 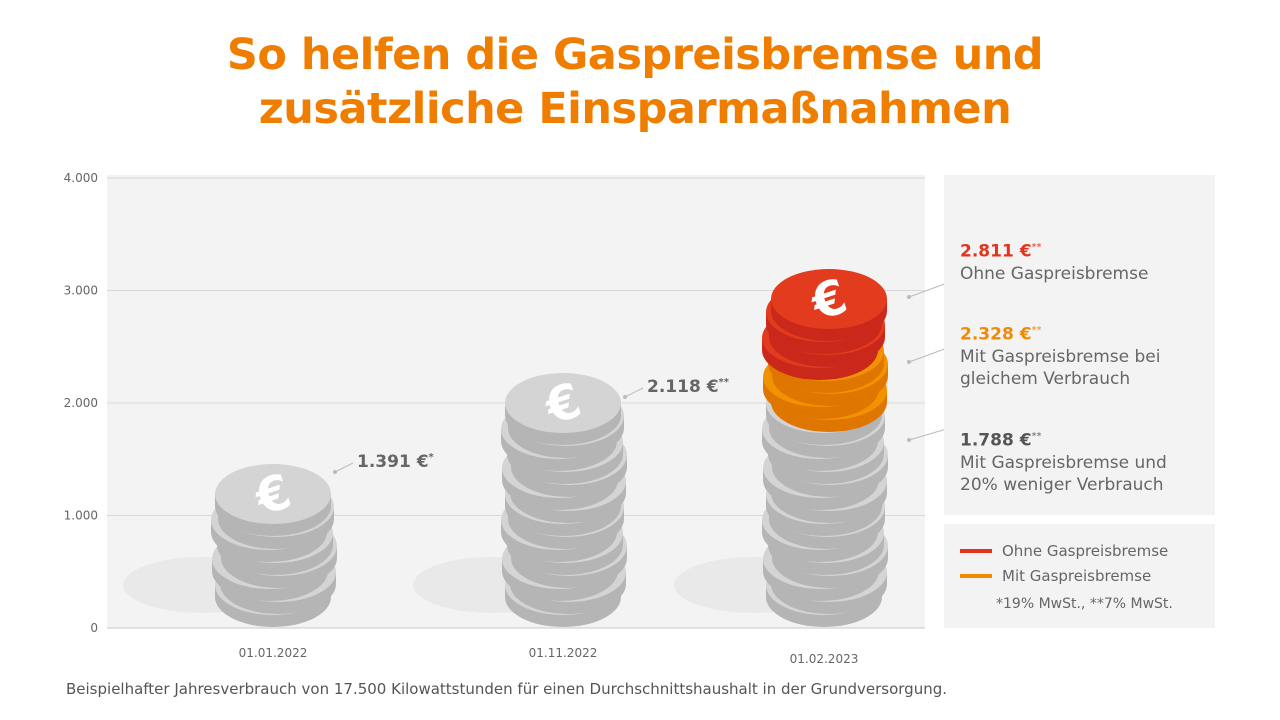 What do you see at coordinates (724, 382) in the screenshot?
I see `data-label-mark: **` at bounding box center [724, 382].